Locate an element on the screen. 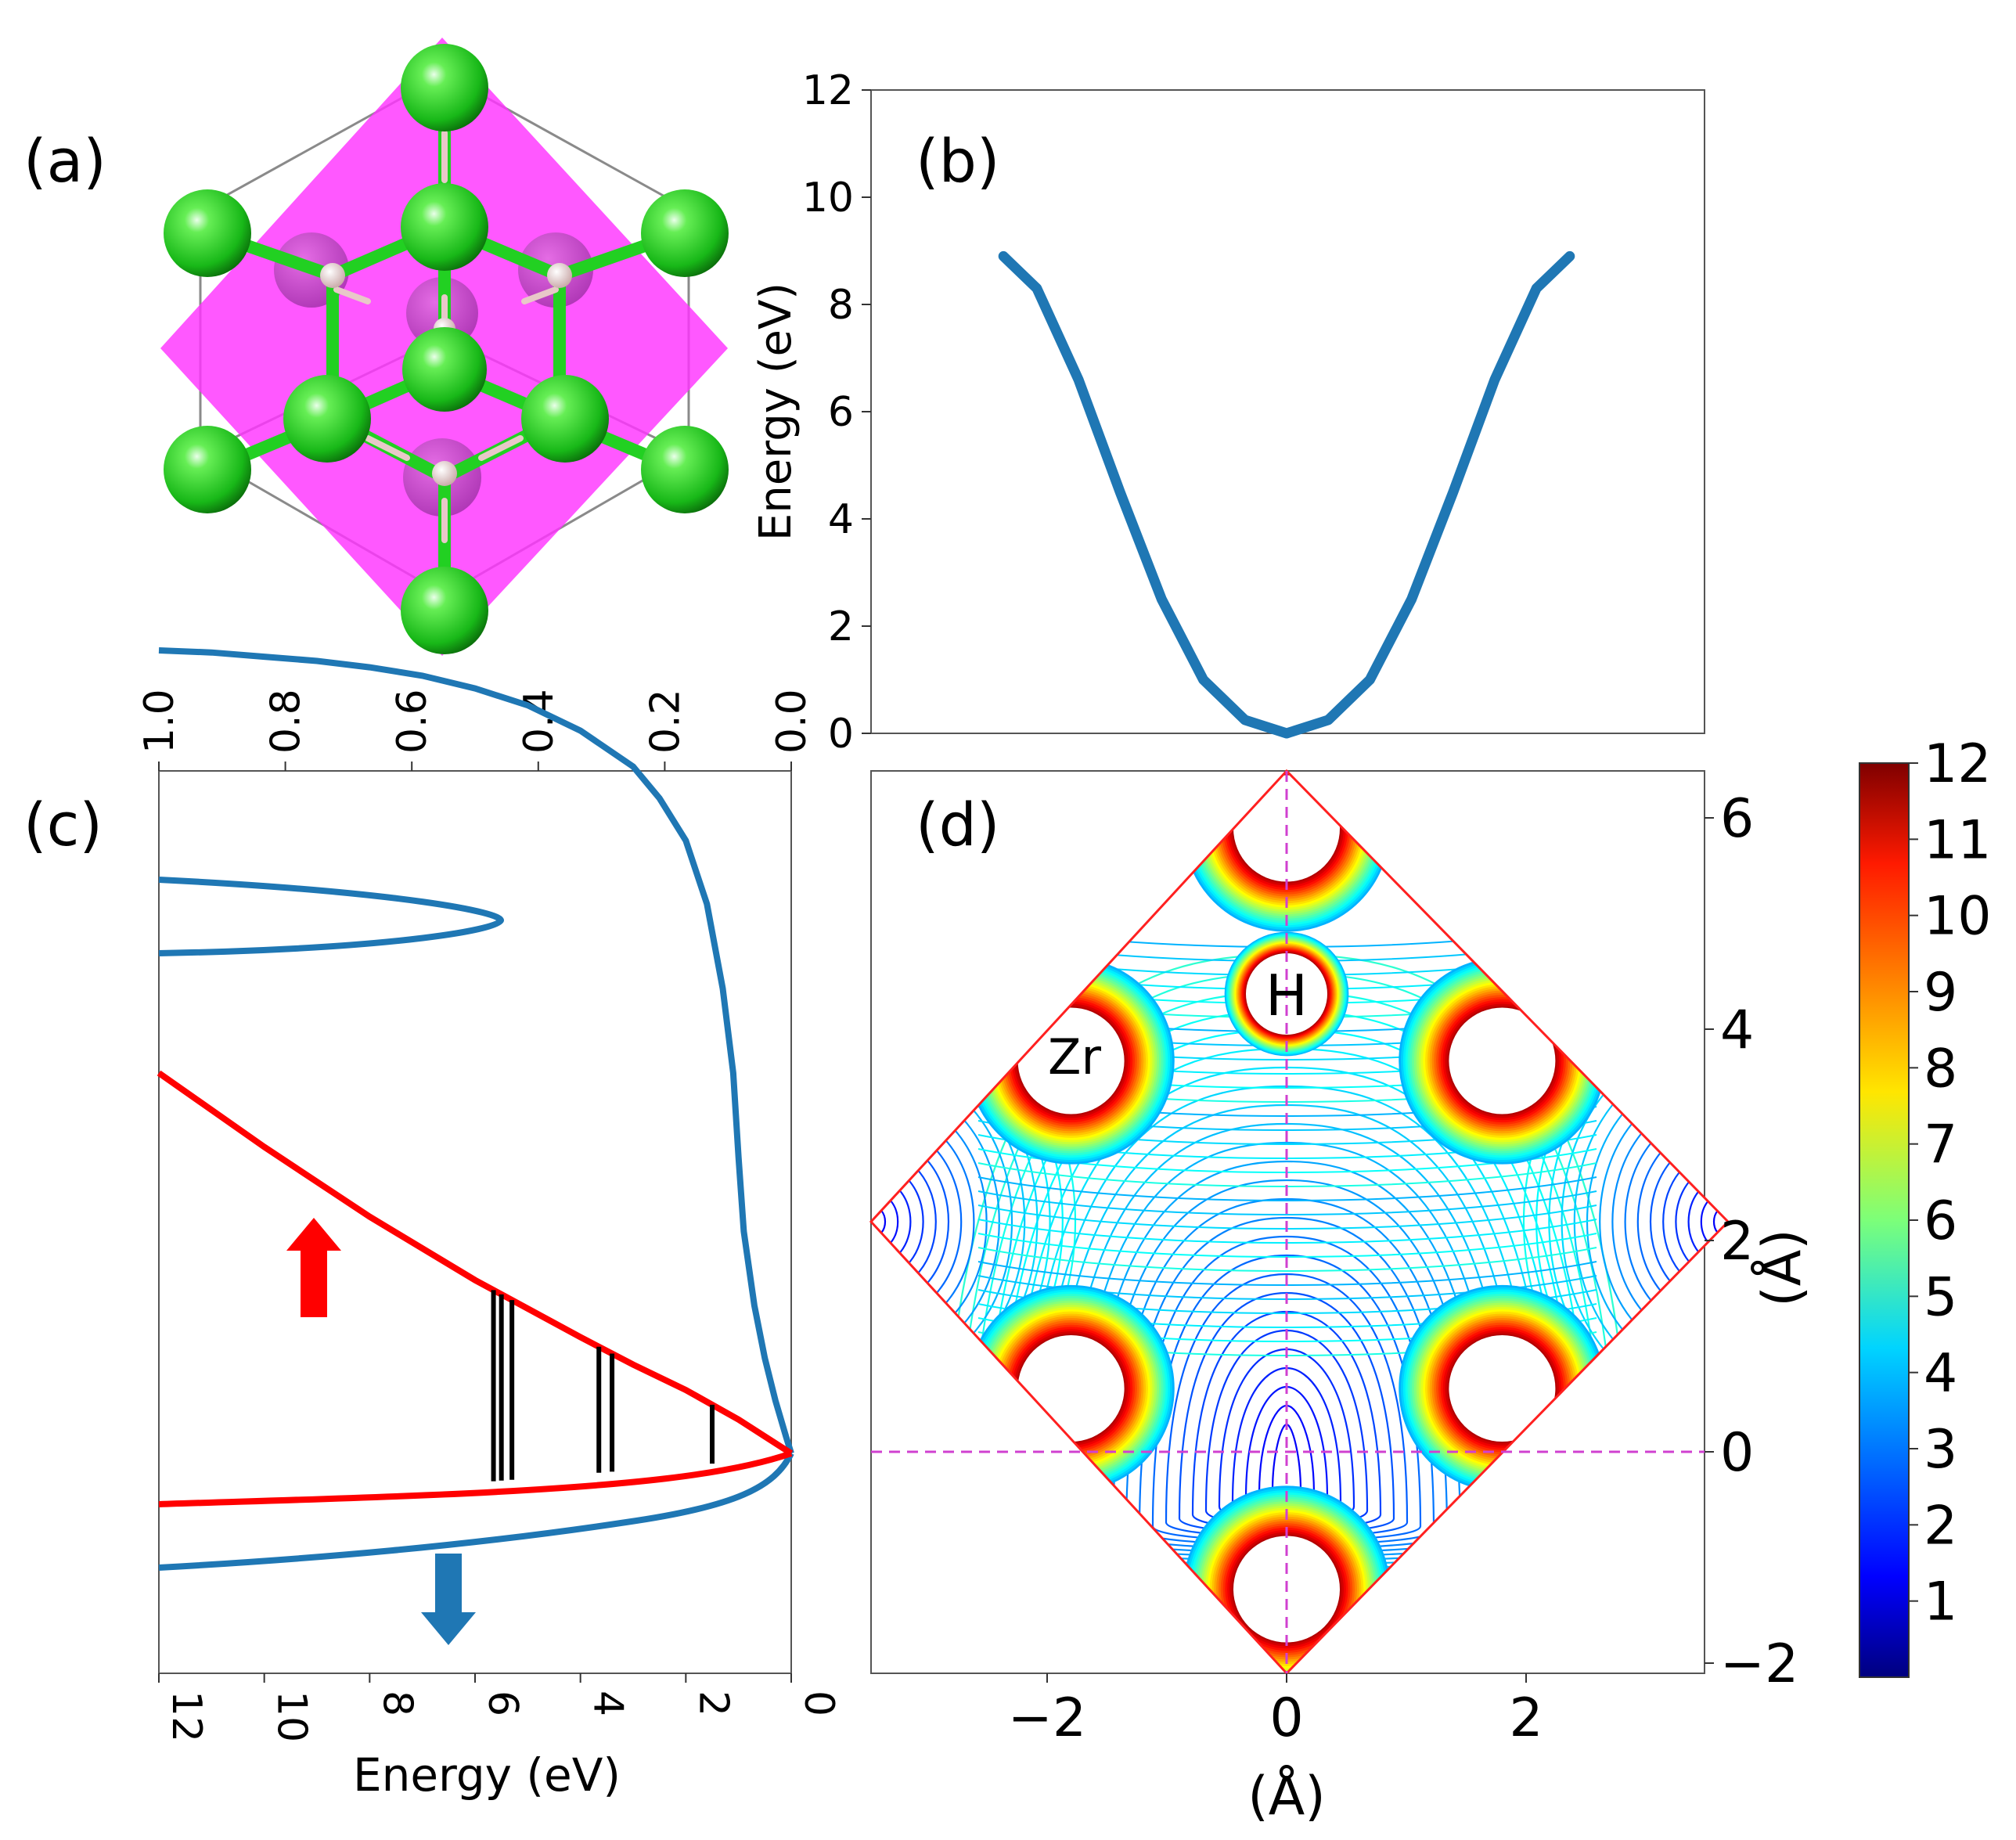 This screenshot has height=1840, width=2016. colorbar-tick-label: 2 is located at coordinates (1940, 1526).